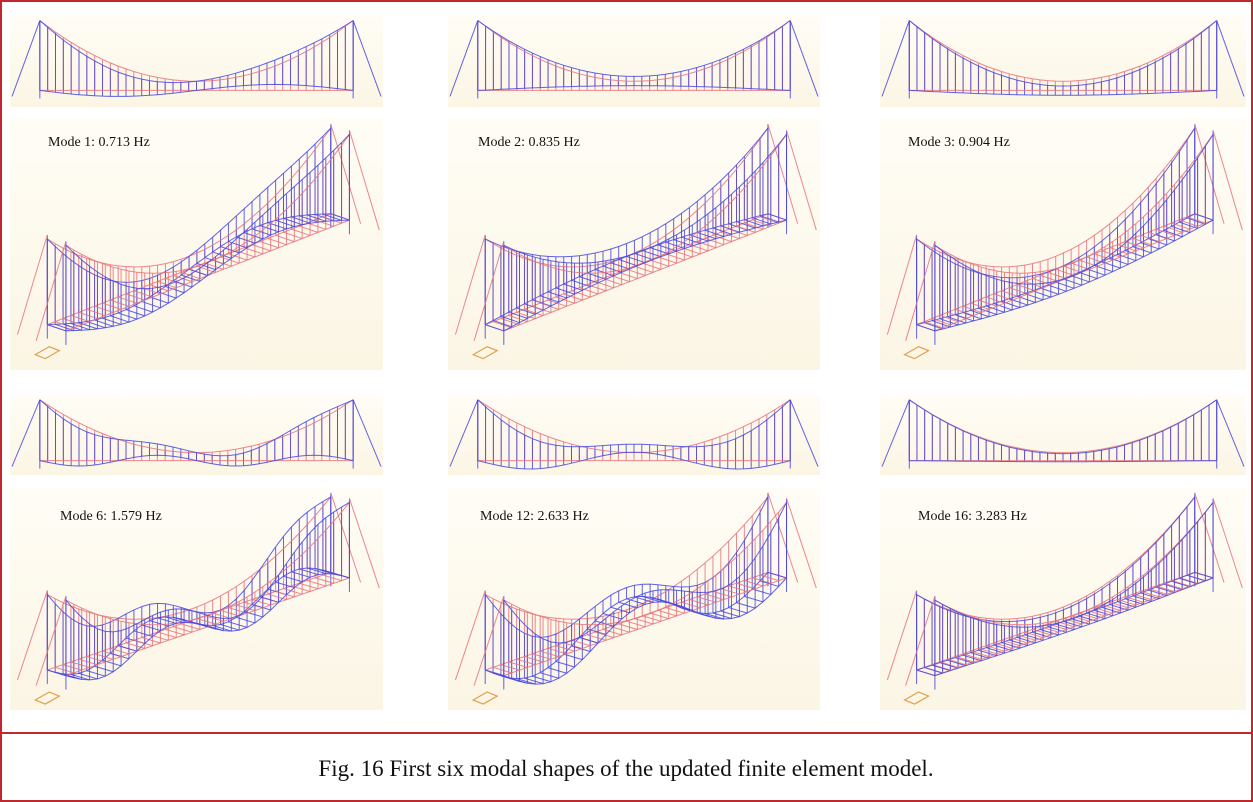 Image resolution: width=1253 pixels, height=802 pixels. Describe the element at coordinates (634, 552) in the screenshot. I see `mode-panel: Mode 12: 2.633 Hz` at that location.